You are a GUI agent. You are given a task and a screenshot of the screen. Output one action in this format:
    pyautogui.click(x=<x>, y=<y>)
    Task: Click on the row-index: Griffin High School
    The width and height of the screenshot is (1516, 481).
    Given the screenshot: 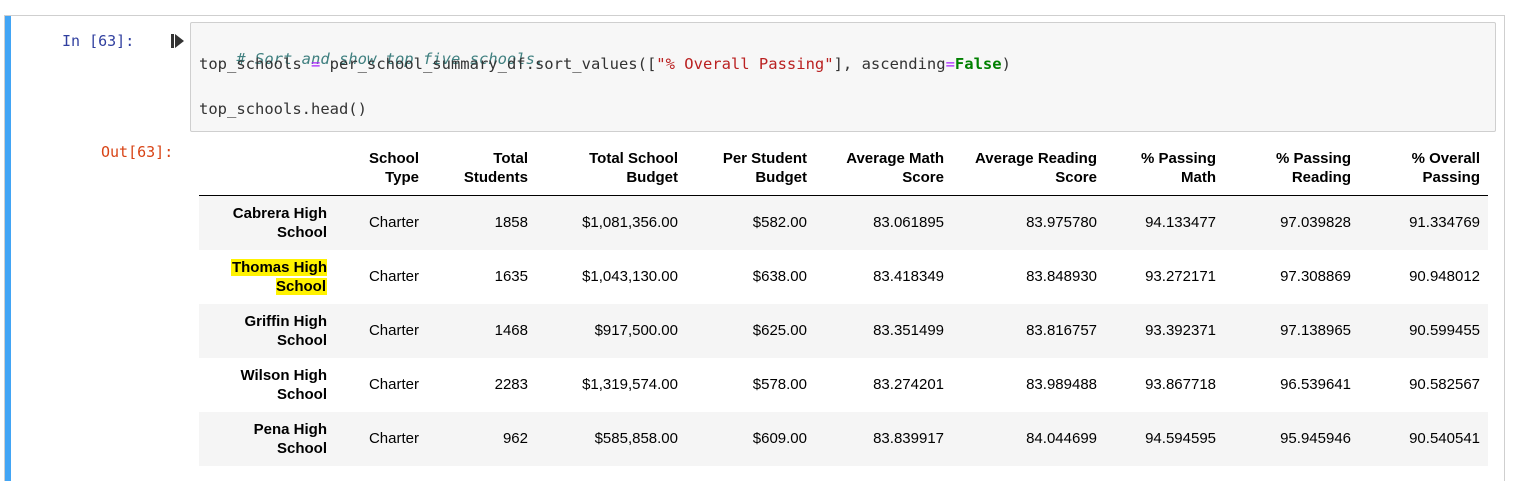 What is the action you would take?
    pyautogui.click(x=267, y=331)
    